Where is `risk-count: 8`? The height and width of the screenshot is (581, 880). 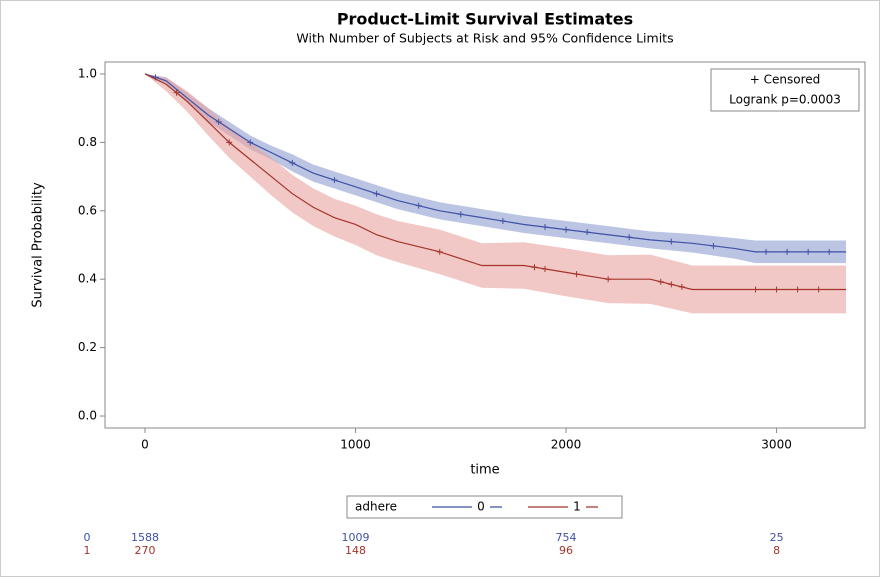
risk-count: 8 is located at coordinates (776, 550).